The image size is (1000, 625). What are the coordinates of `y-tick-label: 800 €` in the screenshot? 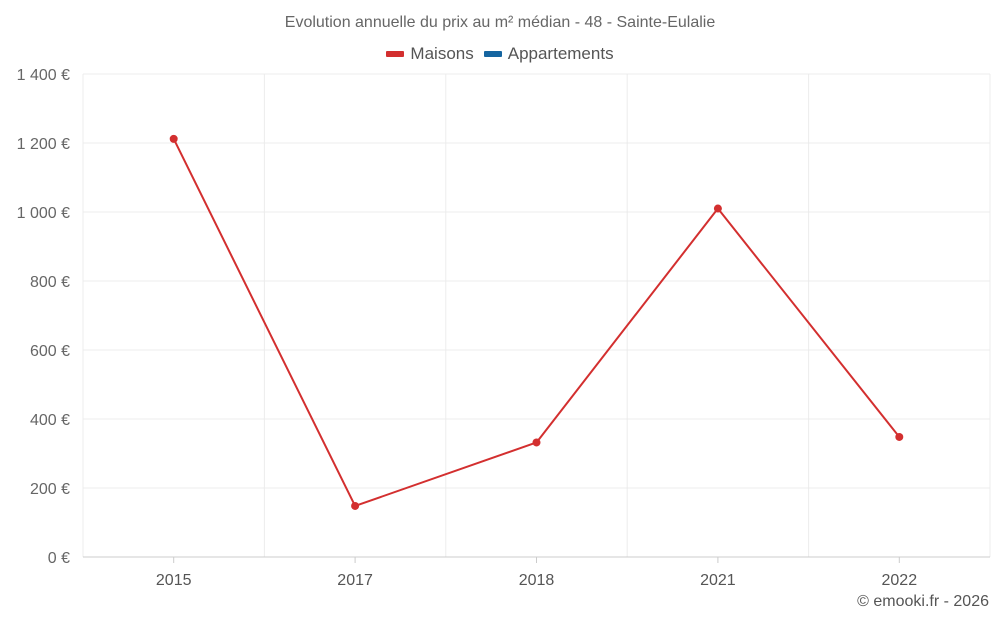 It's located at (50, 282).